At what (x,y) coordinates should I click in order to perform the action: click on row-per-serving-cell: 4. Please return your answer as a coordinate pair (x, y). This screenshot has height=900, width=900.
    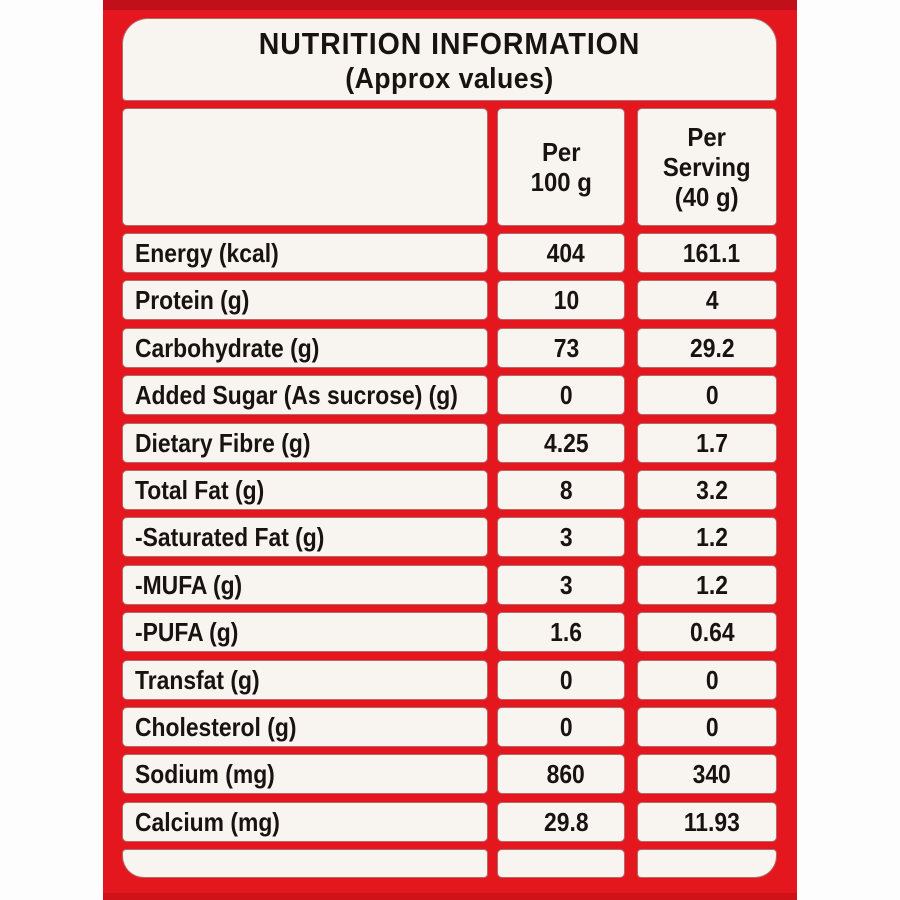
    Looking at the image, I should click on (707, 300).